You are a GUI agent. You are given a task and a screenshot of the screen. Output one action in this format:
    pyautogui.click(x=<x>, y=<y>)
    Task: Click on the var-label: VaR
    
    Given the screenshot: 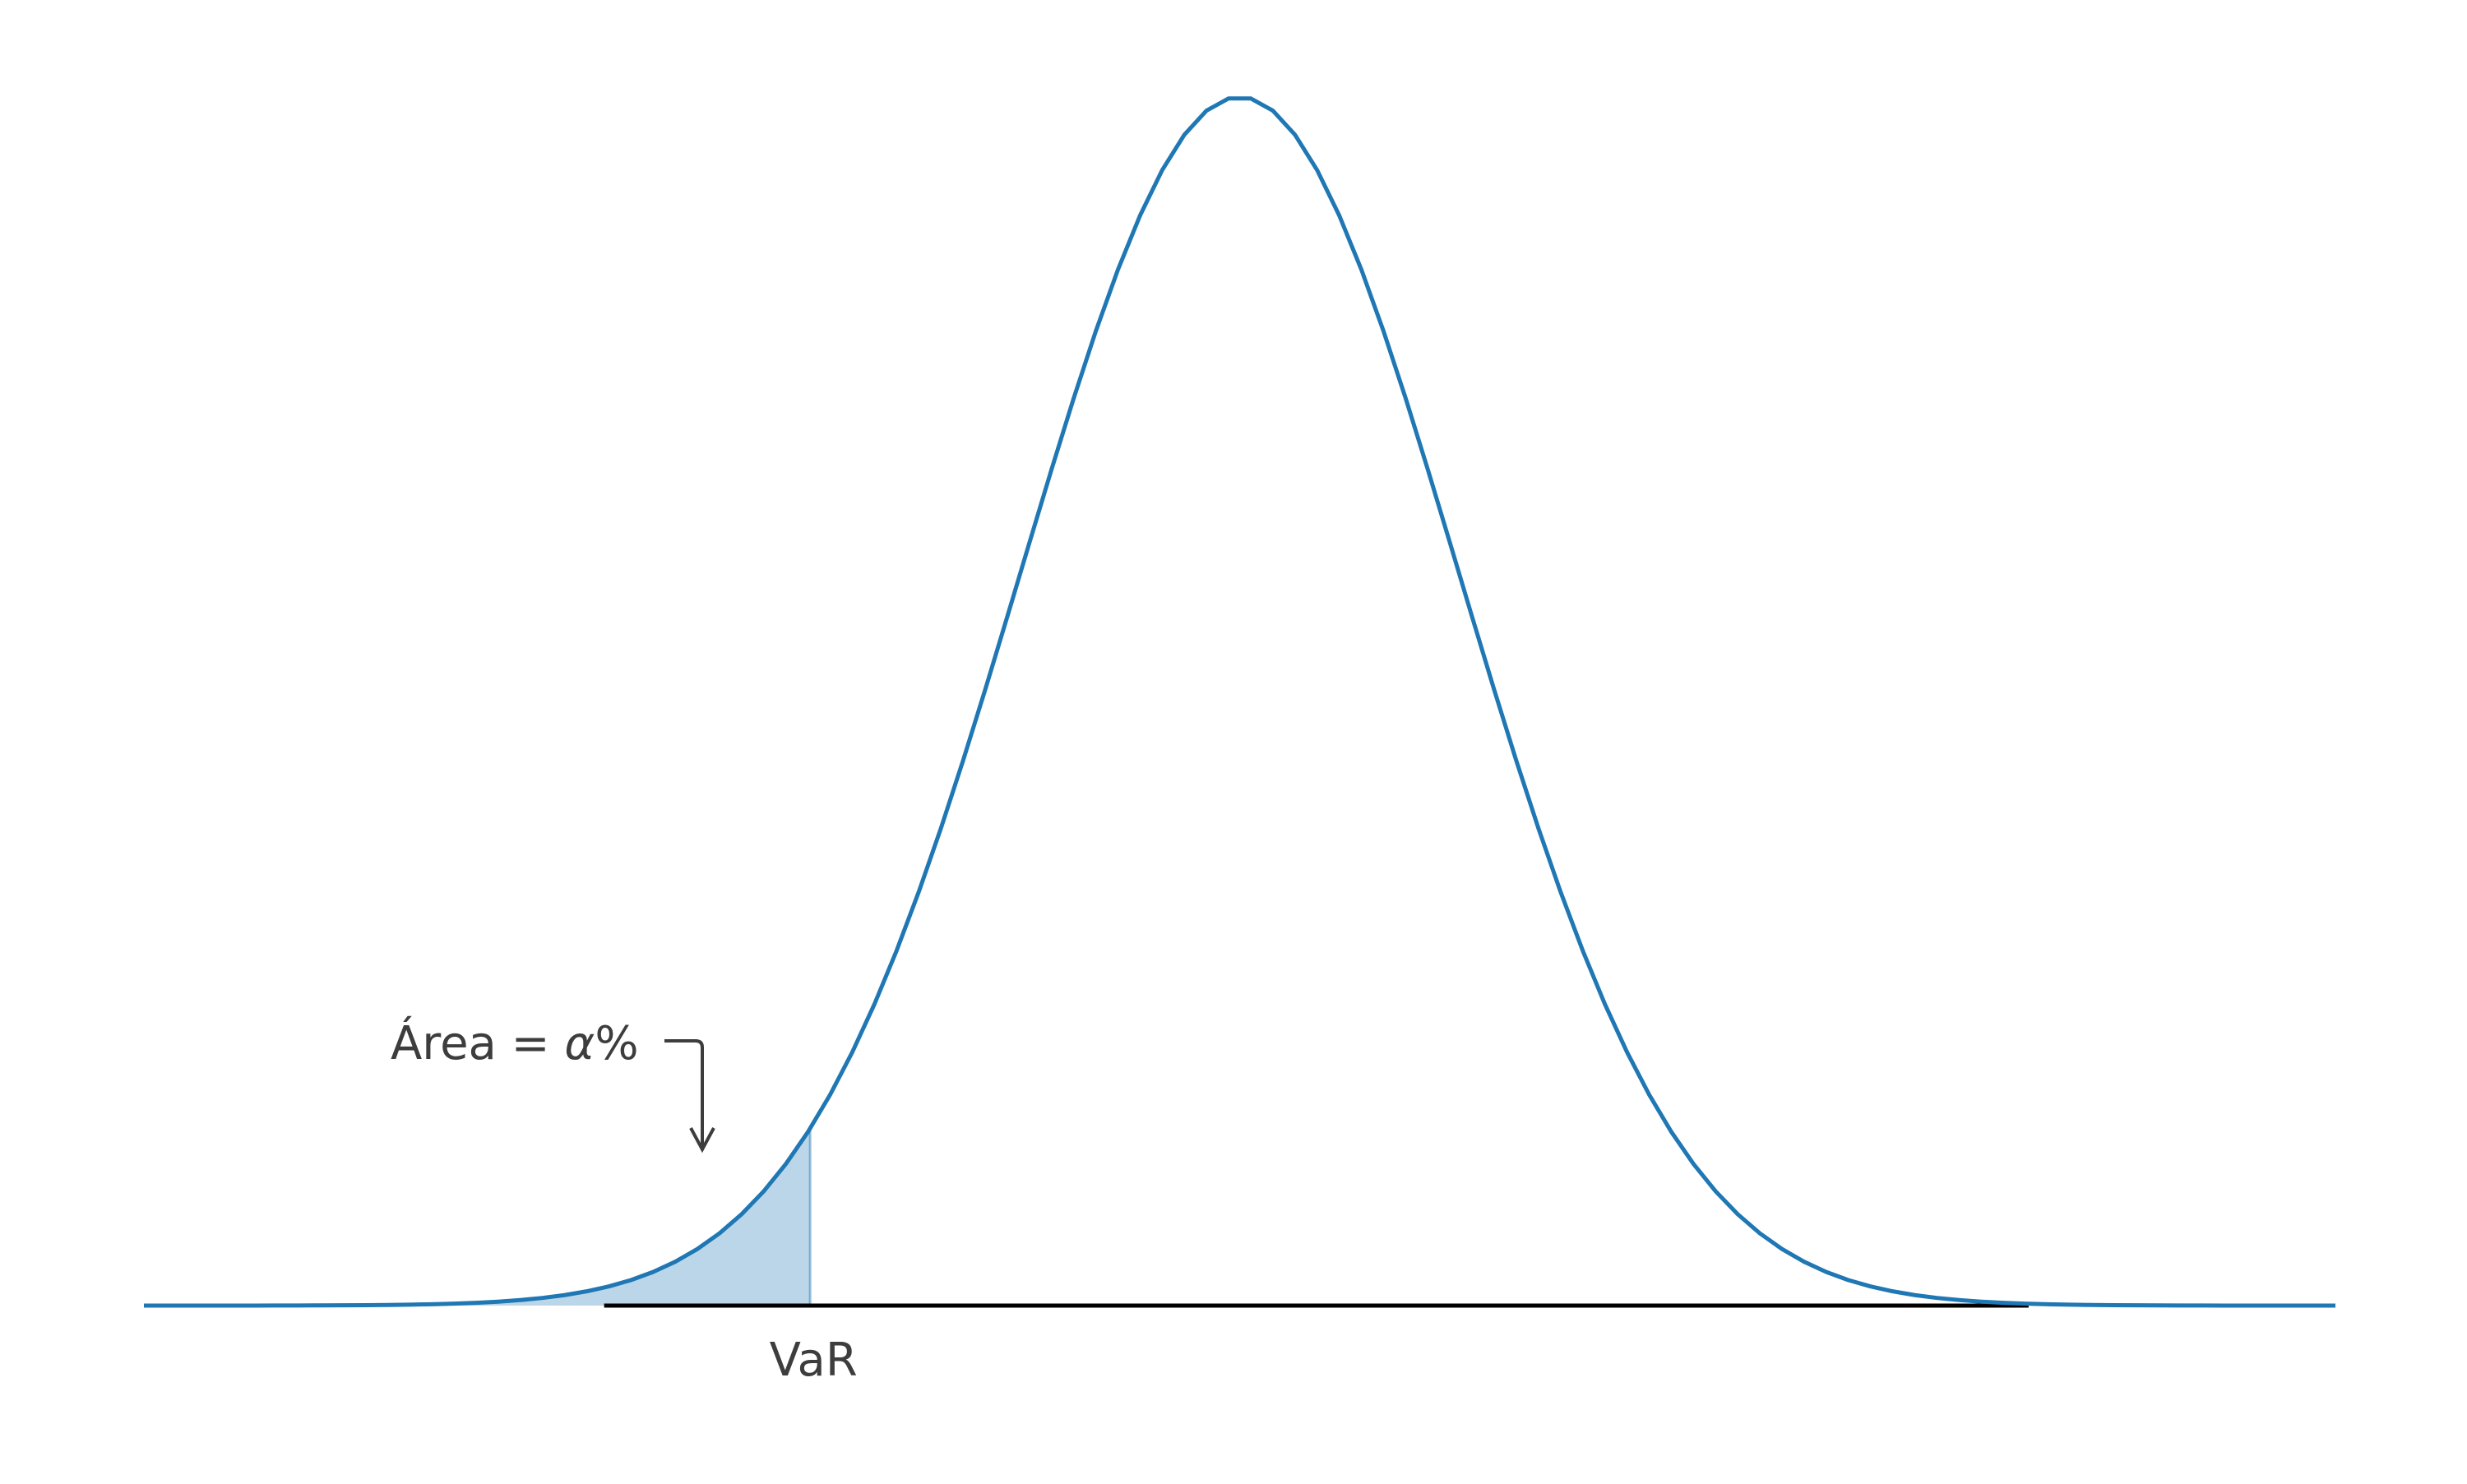 What is the action you would take?
    pyautogui.click(x=814, y=1360)
    